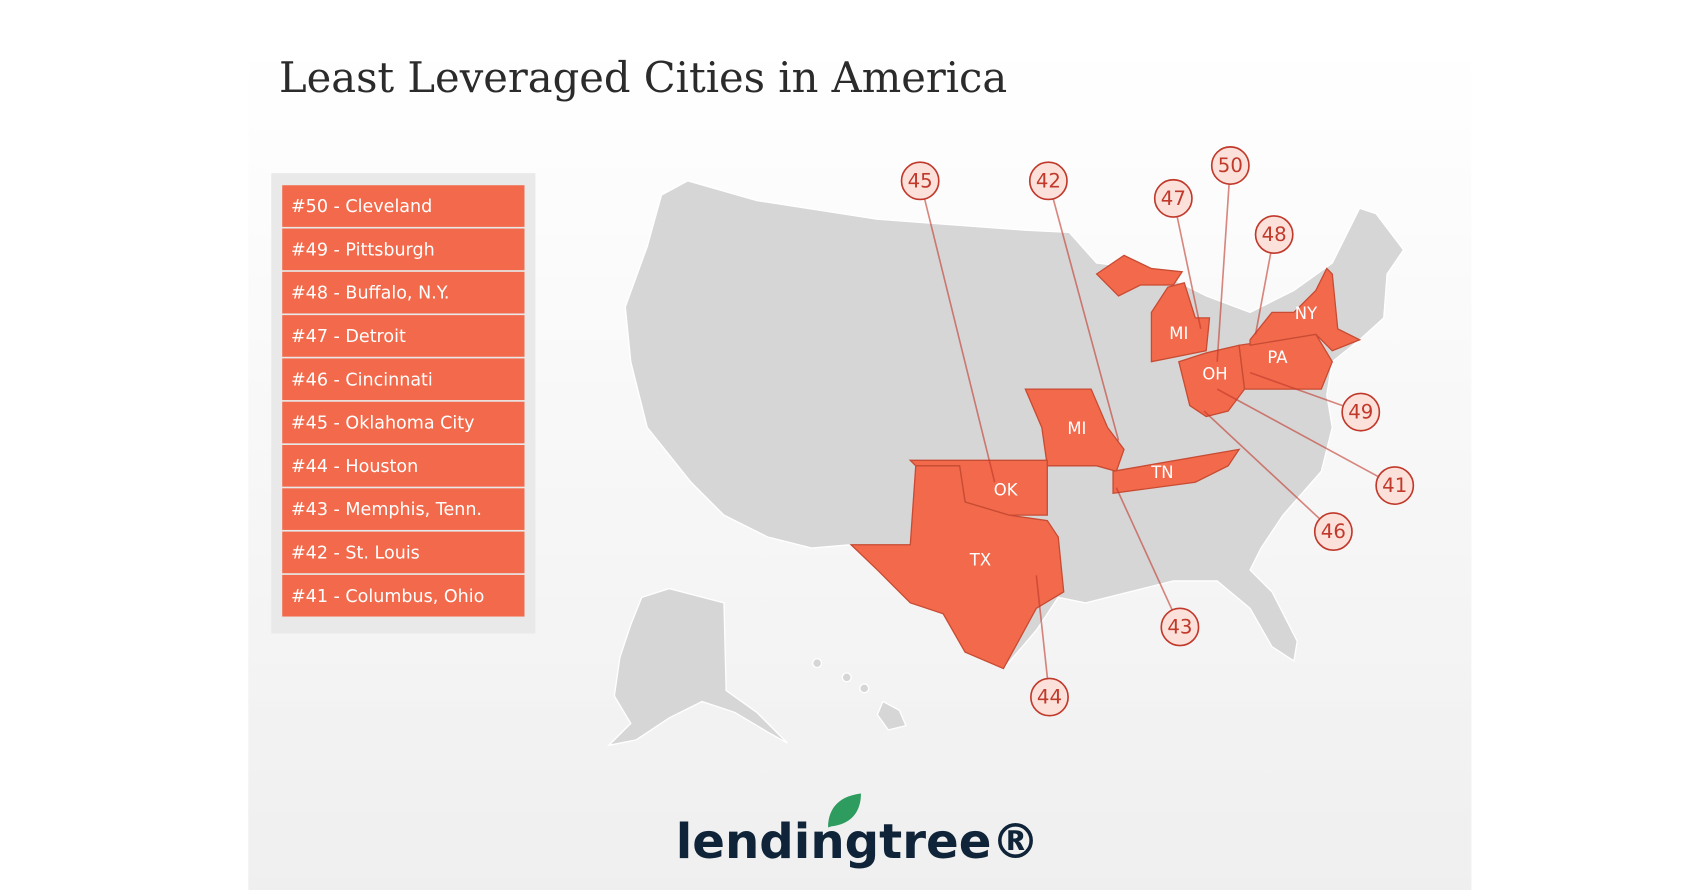 Image resolution: width=1700 pixels, height=890 pixels. Describe the element at coordinates (387, 597) in the screenshot. I see `list-item: #41 - Columbus, Ohio` at that location.